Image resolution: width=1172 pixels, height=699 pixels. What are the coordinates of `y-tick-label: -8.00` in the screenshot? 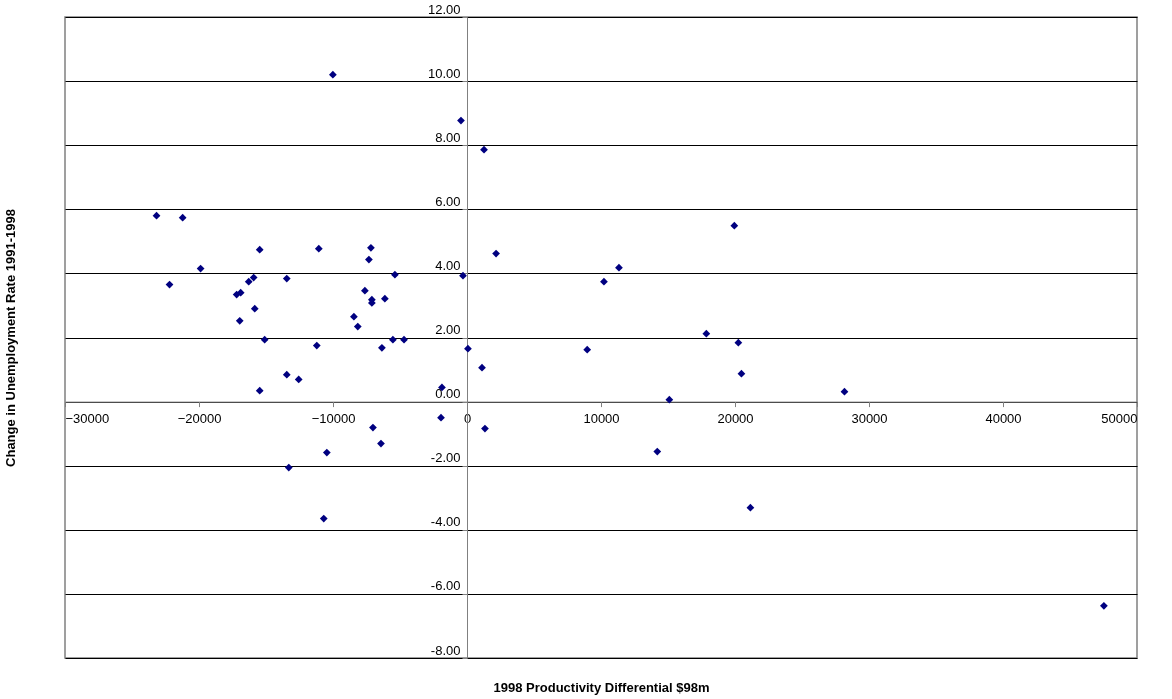 It's located at (445, 650).